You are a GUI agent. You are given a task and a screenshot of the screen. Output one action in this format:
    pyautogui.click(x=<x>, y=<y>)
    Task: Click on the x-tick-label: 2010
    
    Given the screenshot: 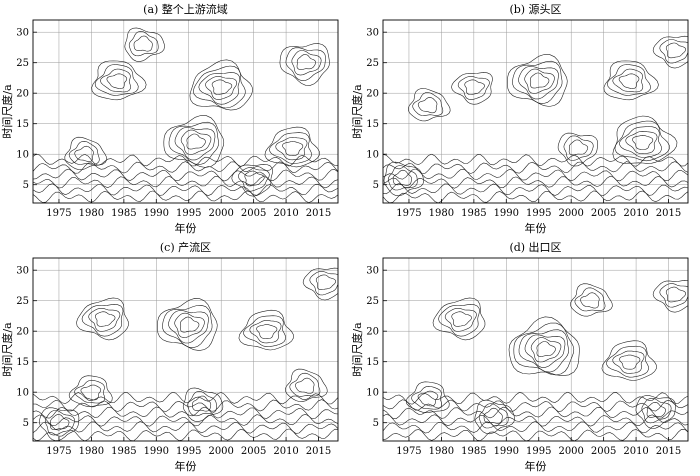 What is the action you would take?
    pyautogui.click(x=635, y=451)
    